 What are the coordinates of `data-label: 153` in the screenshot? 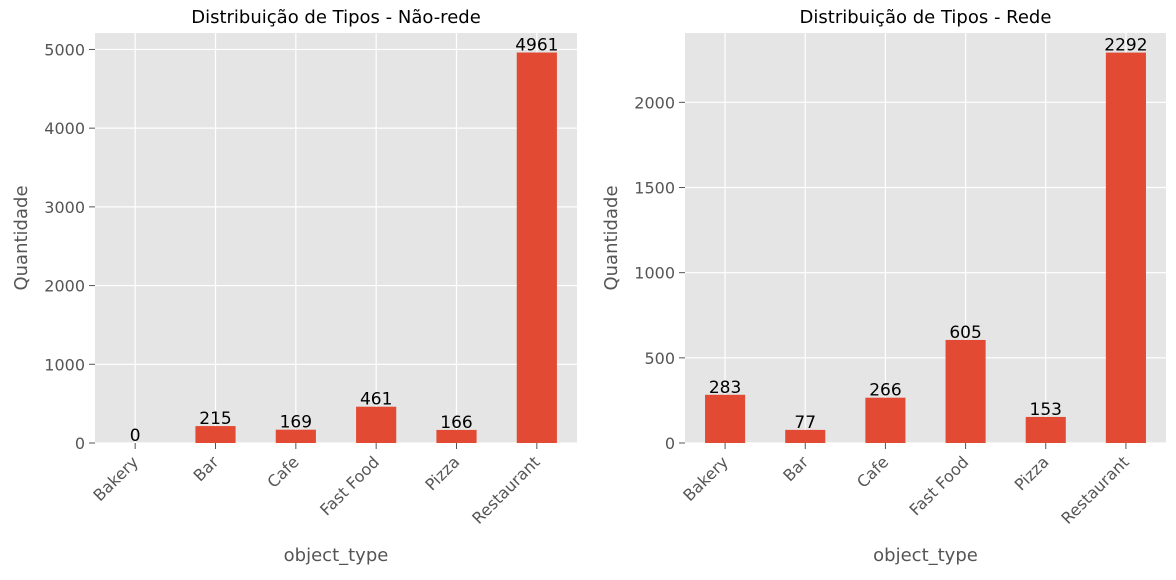 It's located at (1046, 410).